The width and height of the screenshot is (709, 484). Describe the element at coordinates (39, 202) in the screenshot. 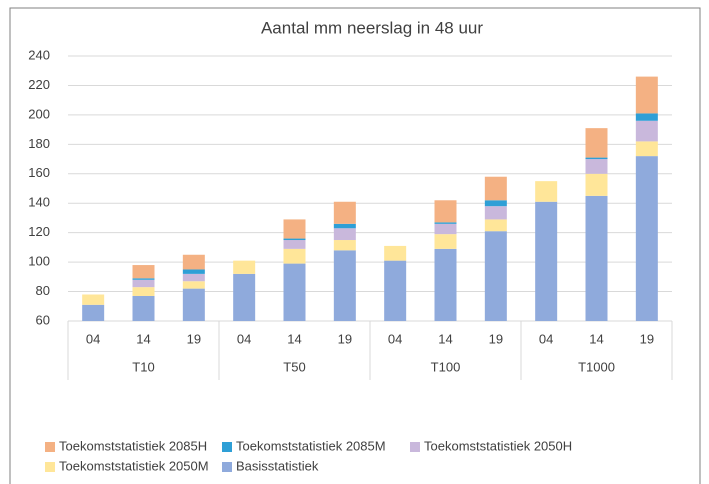

I see `y-tick-label: 140` at that location.